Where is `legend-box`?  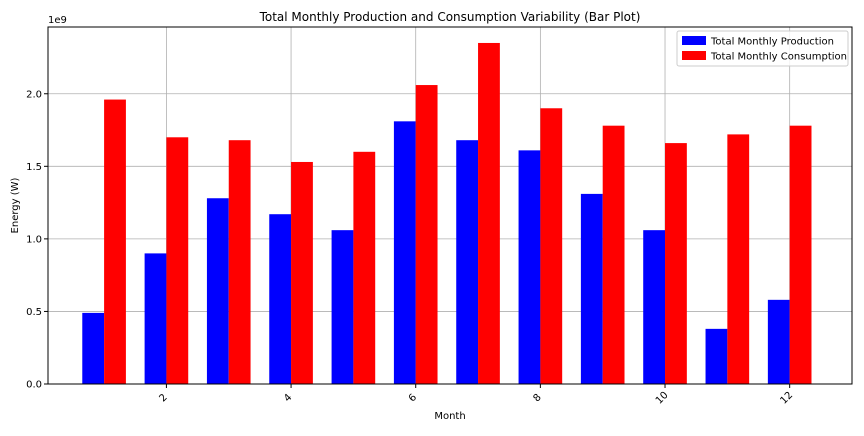
legend-box is located at coordinates (762, 48).